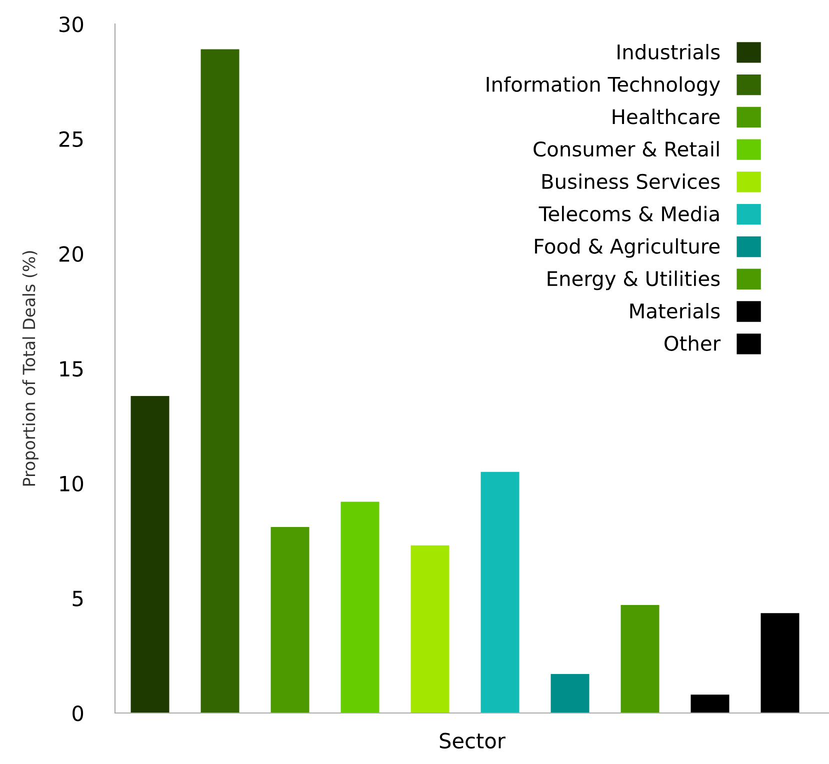 The width and height of the screenshot is (829, 764). I want to click on legend-label: Telecoms & Media, so click(628, 214).